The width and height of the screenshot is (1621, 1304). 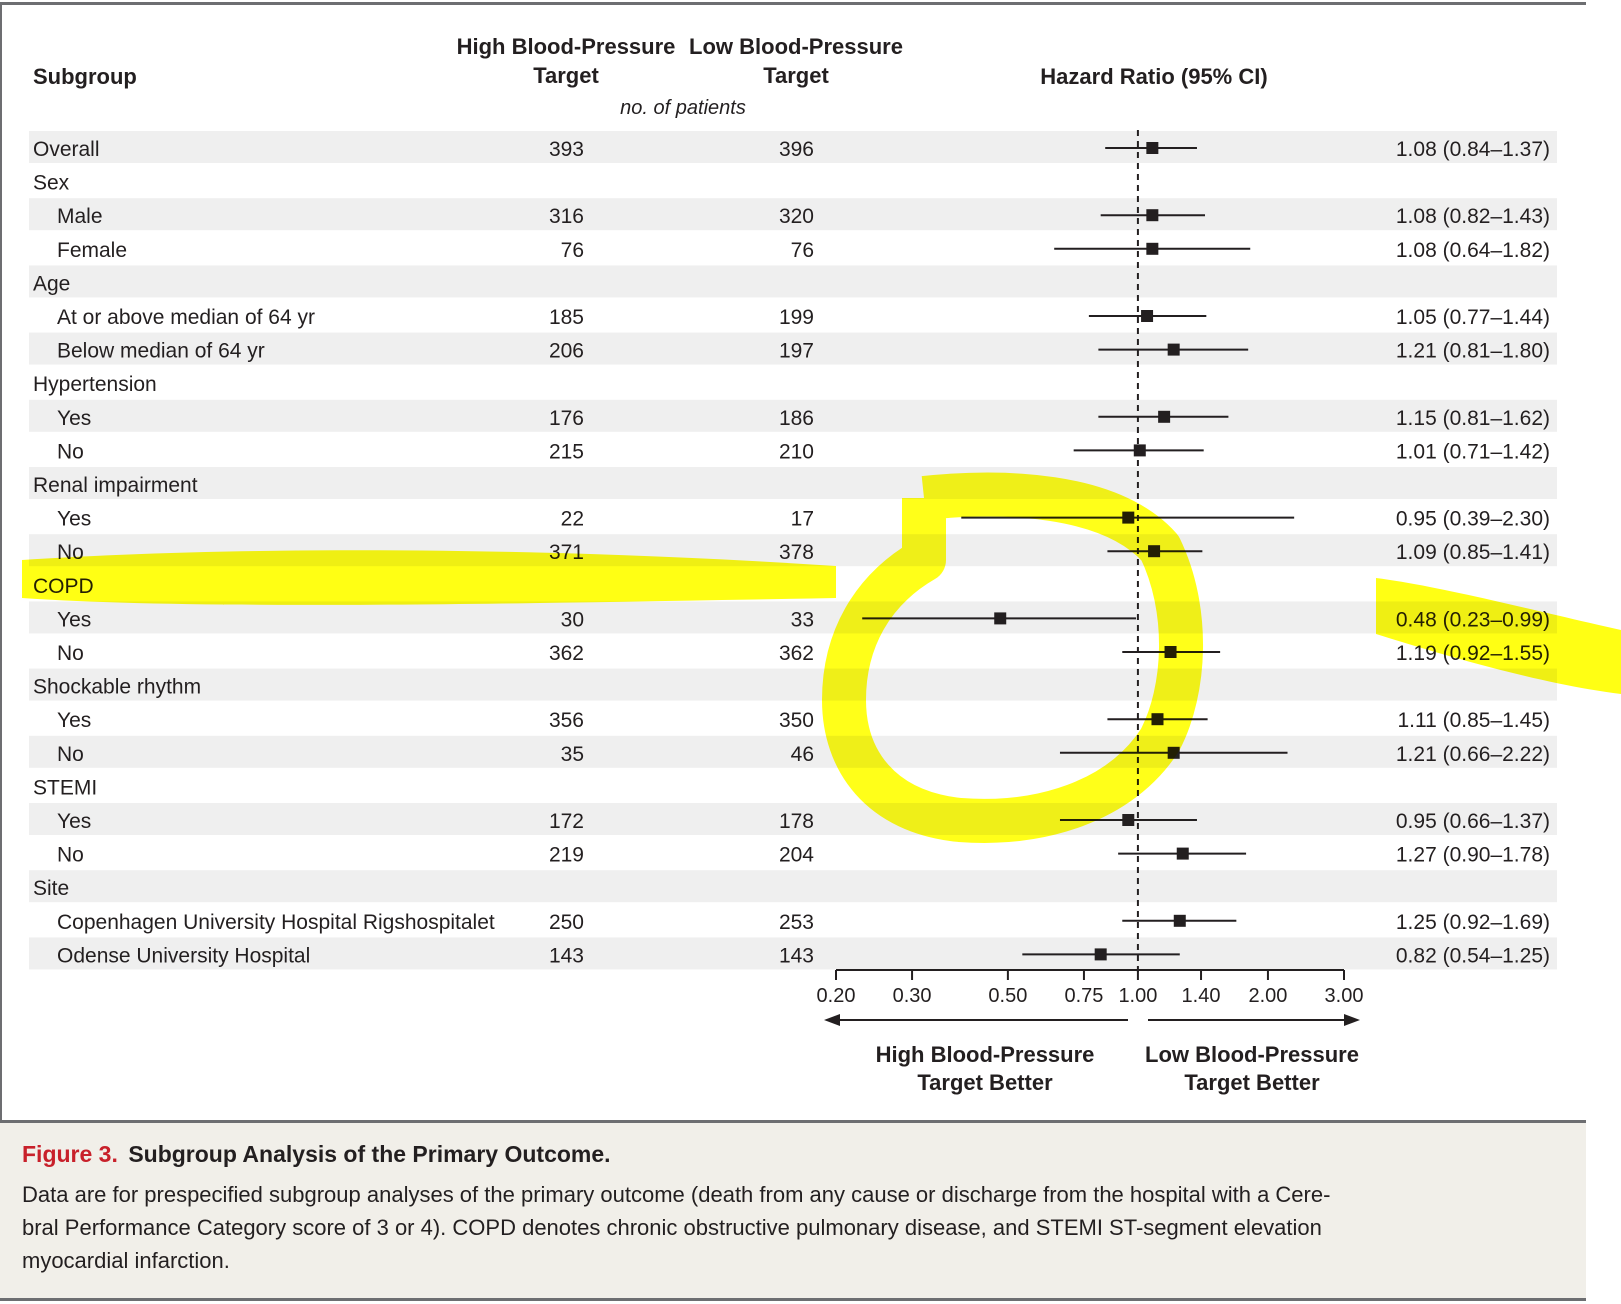 What do you see at coordinates (186, 317) in the screenshot?
I see `subgroup-label: At or above median of 64 yr` at bounding box center [186, 317].